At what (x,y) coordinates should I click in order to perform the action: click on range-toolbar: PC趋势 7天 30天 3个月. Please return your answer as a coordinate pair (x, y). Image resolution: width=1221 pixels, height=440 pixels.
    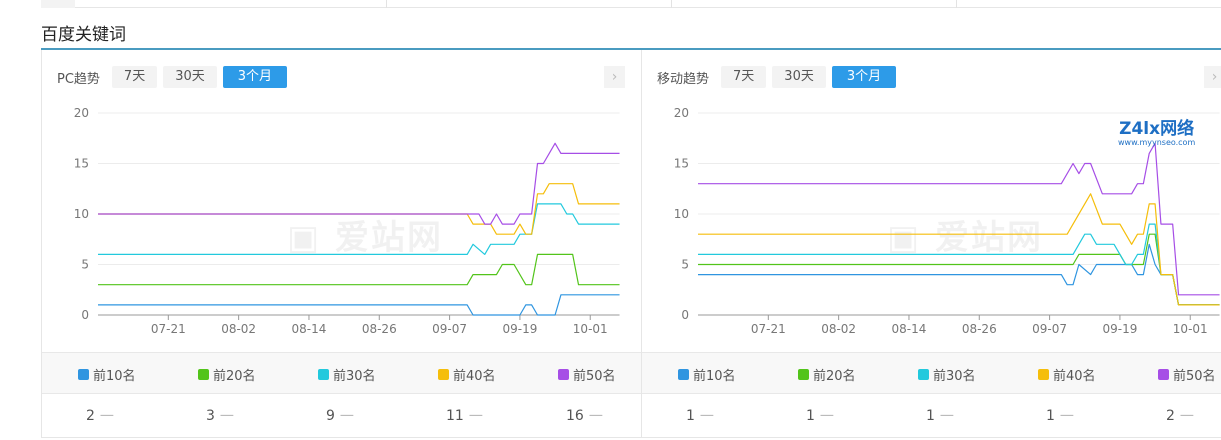
    Looking at the image, I should click on (172, 77).